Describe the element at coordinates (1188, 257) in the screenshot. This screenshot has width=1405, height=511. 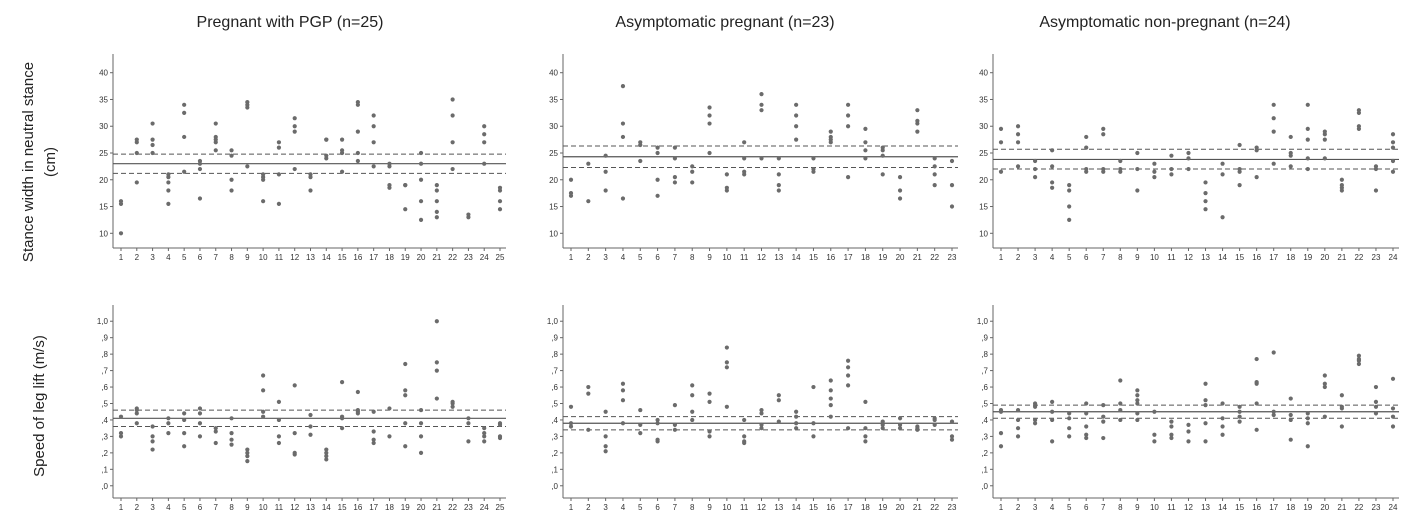
I see `x-tick-label: 12` at that location.